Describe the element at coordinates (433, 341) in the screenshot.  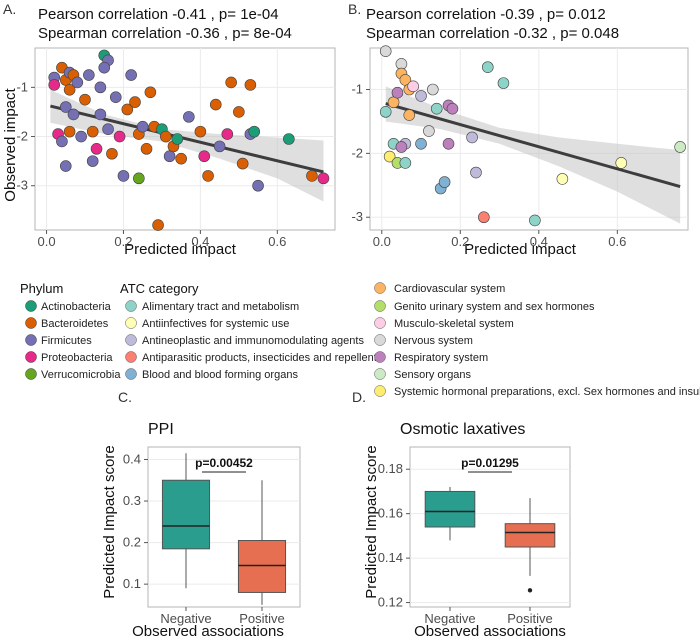
I see `legend-atc-label: Nervous system` at that location.